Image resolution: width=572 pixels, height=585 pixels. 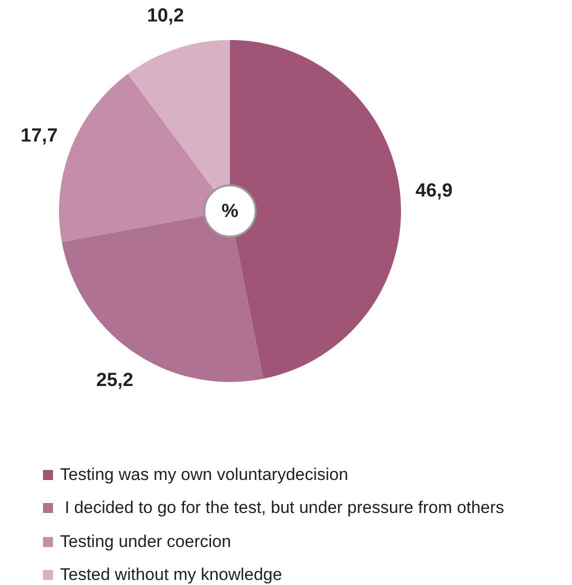 What do you see at coordinates (204, 474) in the screenshot?
I see `legend-label: Testing was my own voluntarydecision` at bounding box center [204, 474].